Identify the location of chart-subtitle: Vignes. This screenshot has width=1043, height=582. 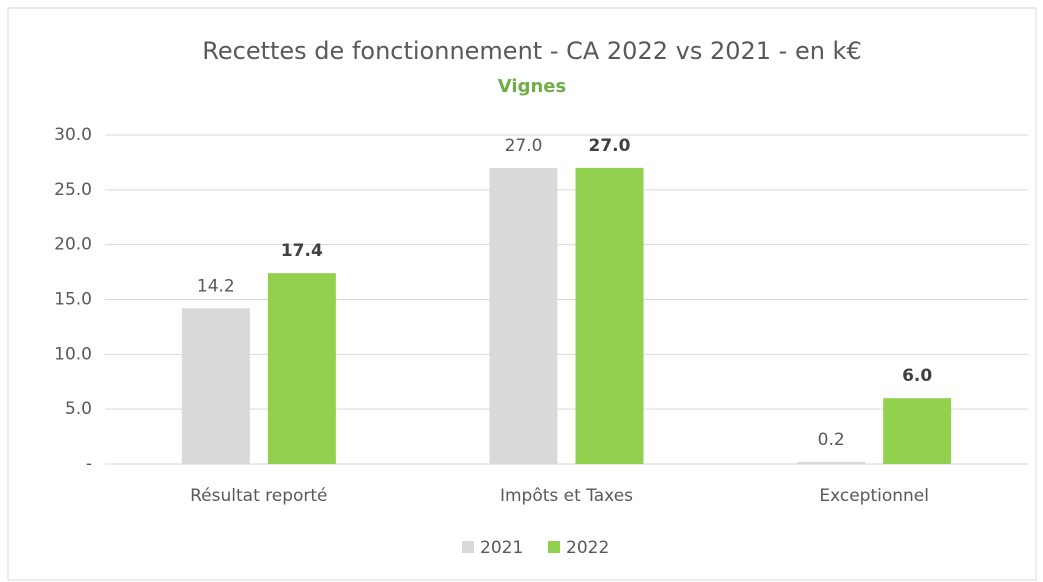
(532, 86).